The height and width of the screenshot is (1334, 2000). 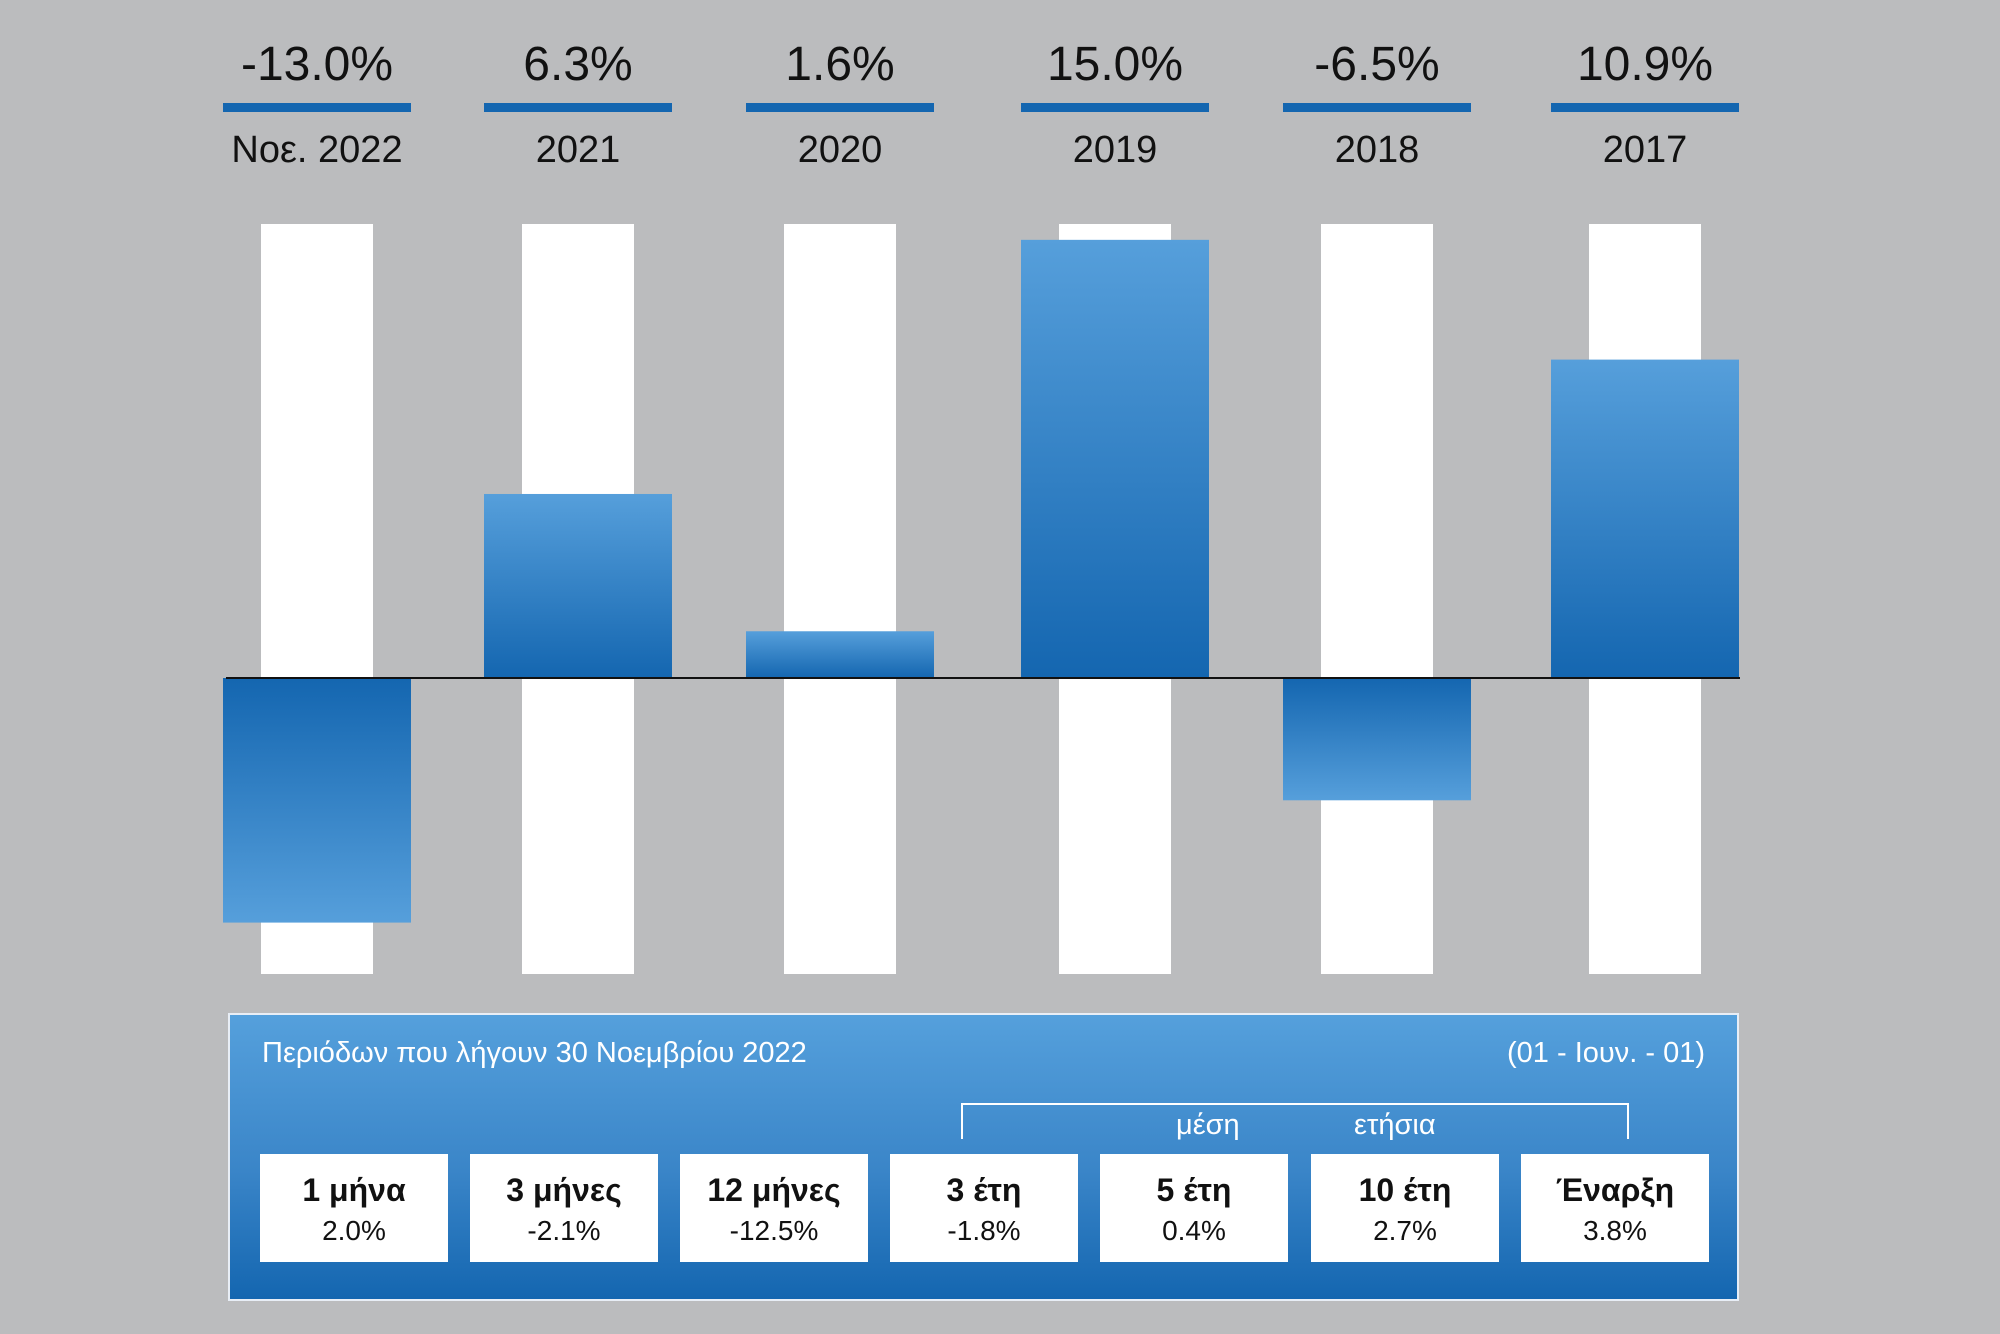 What do you see at coordinates (839, 64) in the screenshot?
I see `value-label: 1.6%` at bounding box center [839, 64].